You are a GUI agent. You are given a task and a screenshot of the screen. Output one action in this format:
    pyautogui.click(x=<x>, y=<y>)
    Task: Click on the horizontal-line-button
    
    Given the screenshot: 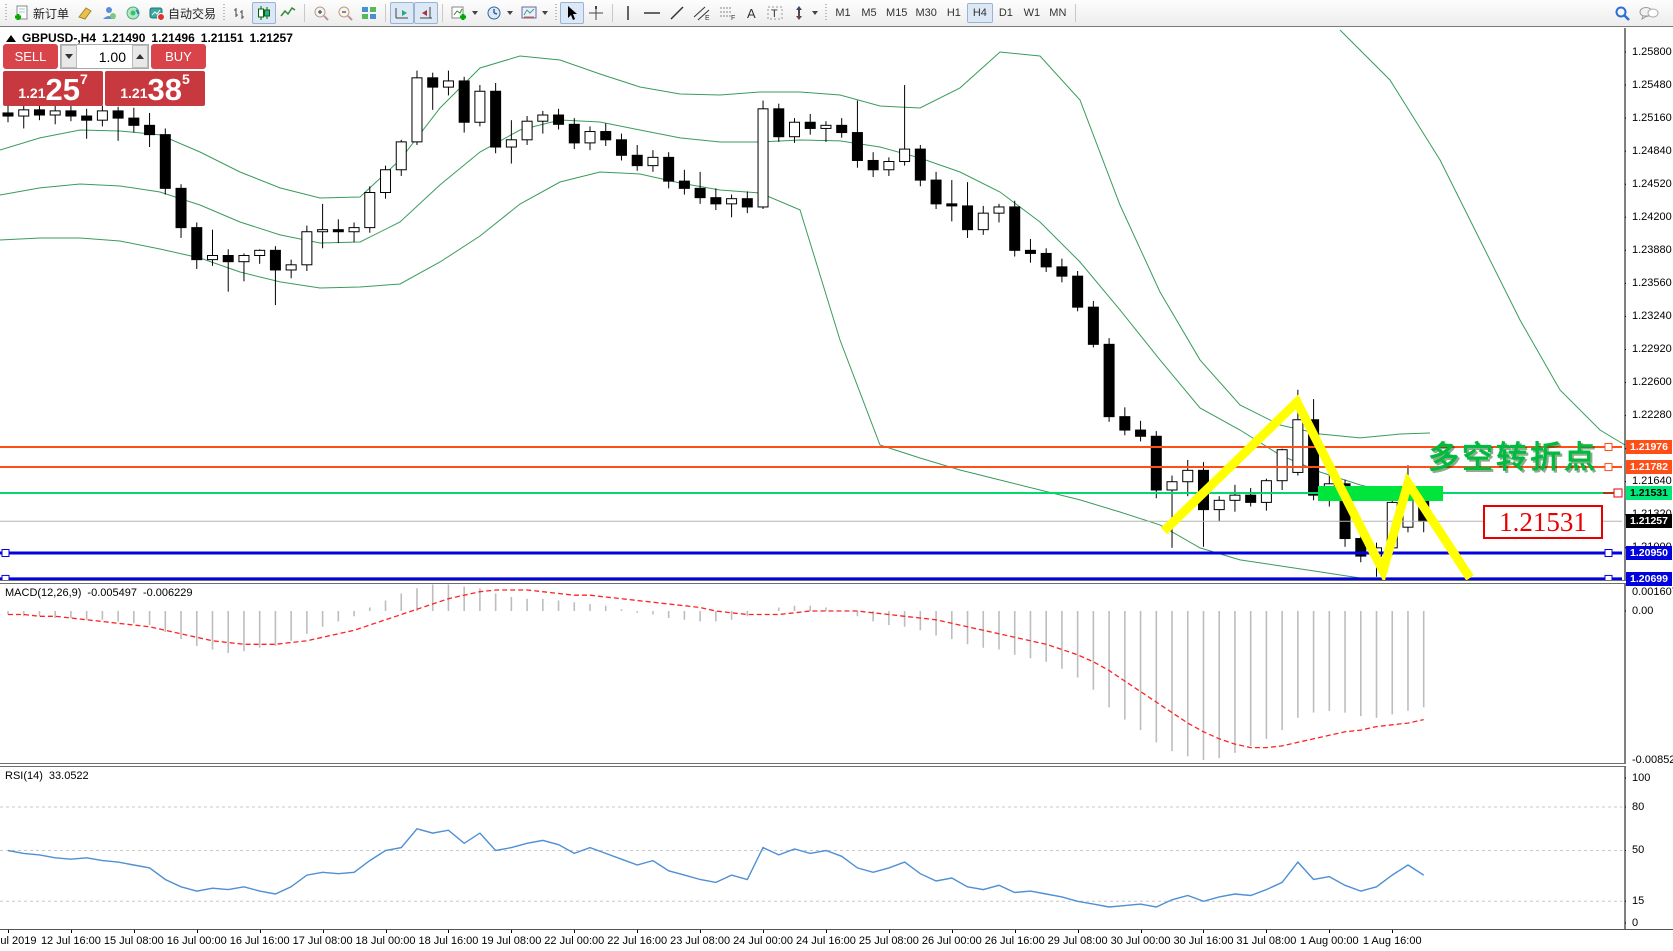 What is the action you would take?
    pyautogui.click(x=652, y=13)
    